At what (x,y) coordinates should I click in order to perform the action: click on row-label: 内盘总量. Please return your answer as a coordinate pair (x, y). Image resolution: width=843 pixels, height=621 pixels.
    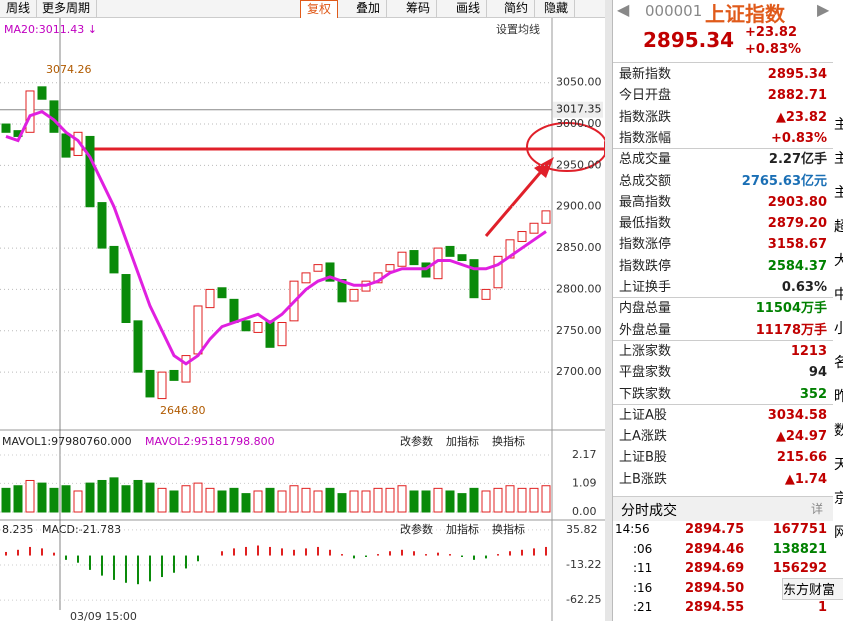
    Looking at the image, I should click on (645, 309).